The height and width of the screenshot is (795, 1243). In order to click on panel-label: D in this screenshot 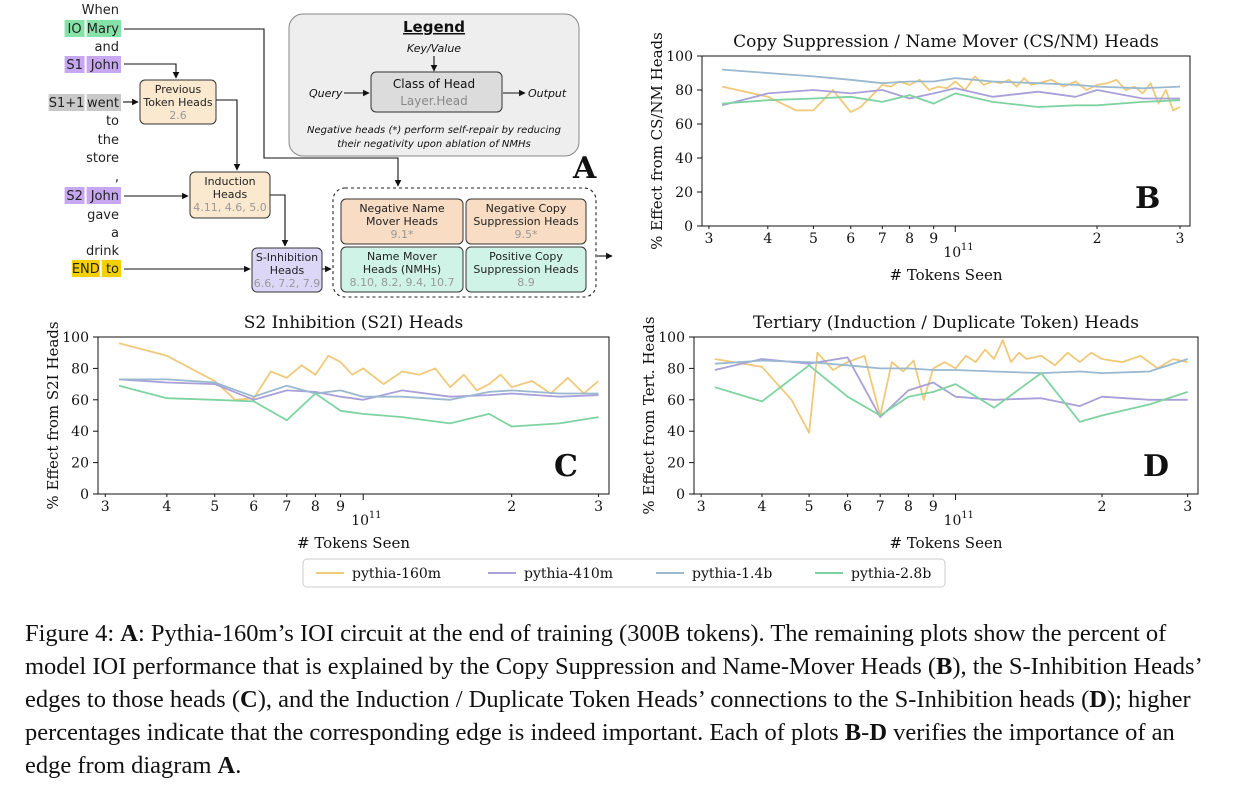, I will do `click(1156, 466)`.